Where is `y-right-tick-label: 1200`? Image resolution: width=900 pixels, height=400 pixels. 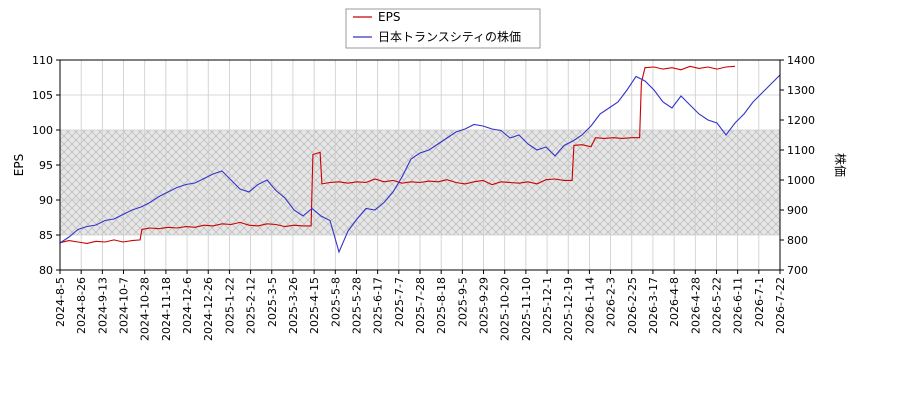
y-right-tick-label: 1200 is located at coordinates (801, 120).